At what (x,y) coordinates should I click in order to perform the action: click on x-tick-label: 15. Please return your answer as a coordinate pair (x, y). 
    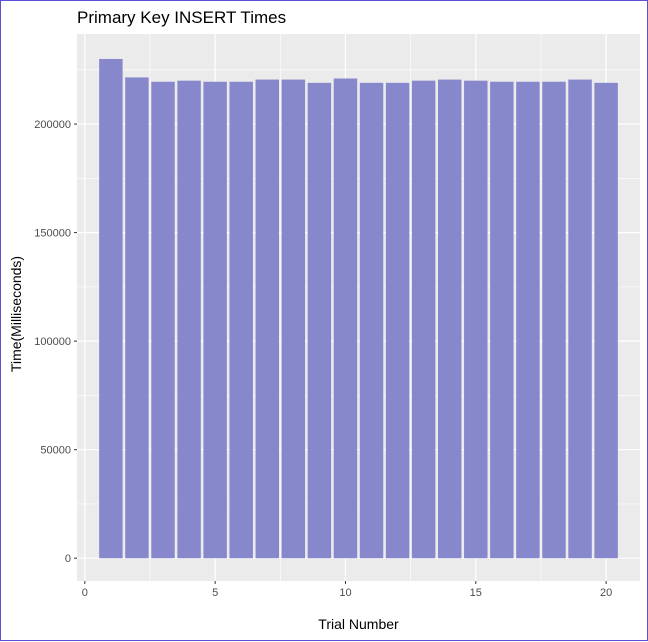
    Looking at the image, I should click on (476, 593).